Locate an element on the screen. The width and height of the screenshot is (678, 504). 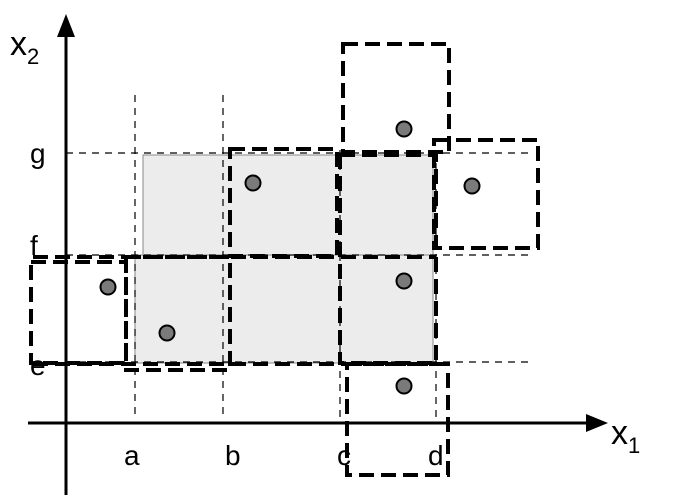
dashed-box-right is located at coordinates (486, 194).